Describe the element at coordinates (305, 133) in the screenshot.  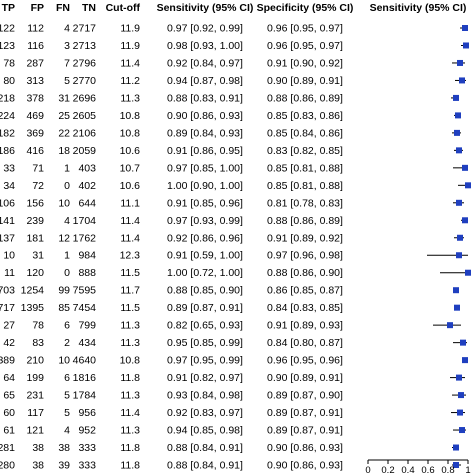
I see `specificity-cell: 0.85 [0.84, 0.86]` at that location.